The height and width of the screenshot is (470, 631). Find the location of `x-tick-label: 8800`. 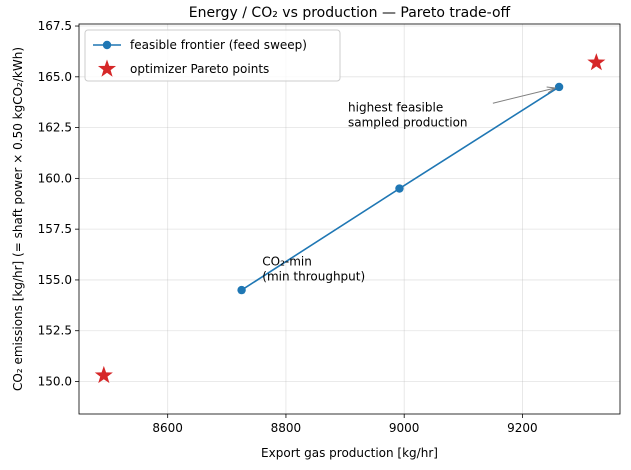

x-tick-label: 8800 is located at coordinates (286, 428).